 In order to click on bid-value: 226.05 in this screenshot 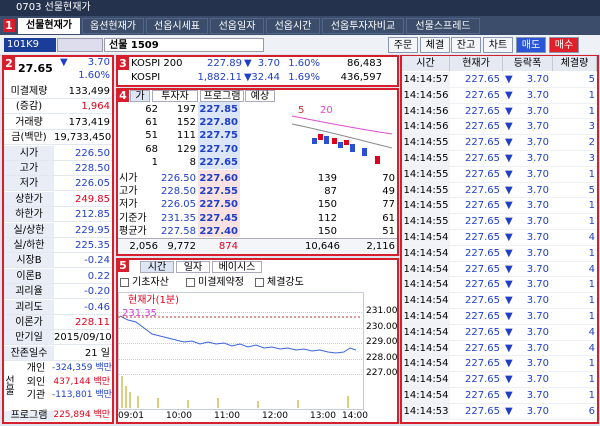, I will do `click(178, 205)`.